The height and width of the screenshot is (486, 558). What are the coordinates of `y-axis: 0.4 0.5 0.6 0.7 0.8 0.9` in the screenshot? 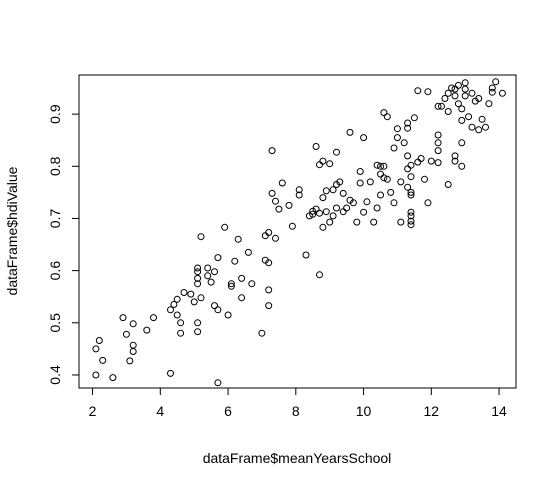 It's located at (63, 244).